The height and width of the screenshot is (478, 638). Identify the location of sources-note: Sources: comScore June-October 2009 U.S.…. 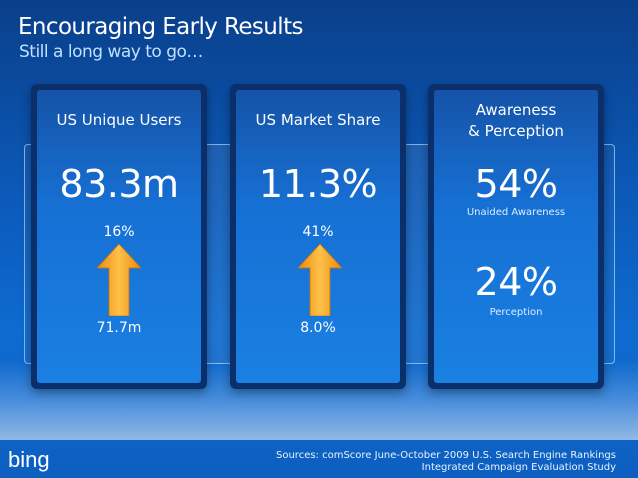
(446, 462).